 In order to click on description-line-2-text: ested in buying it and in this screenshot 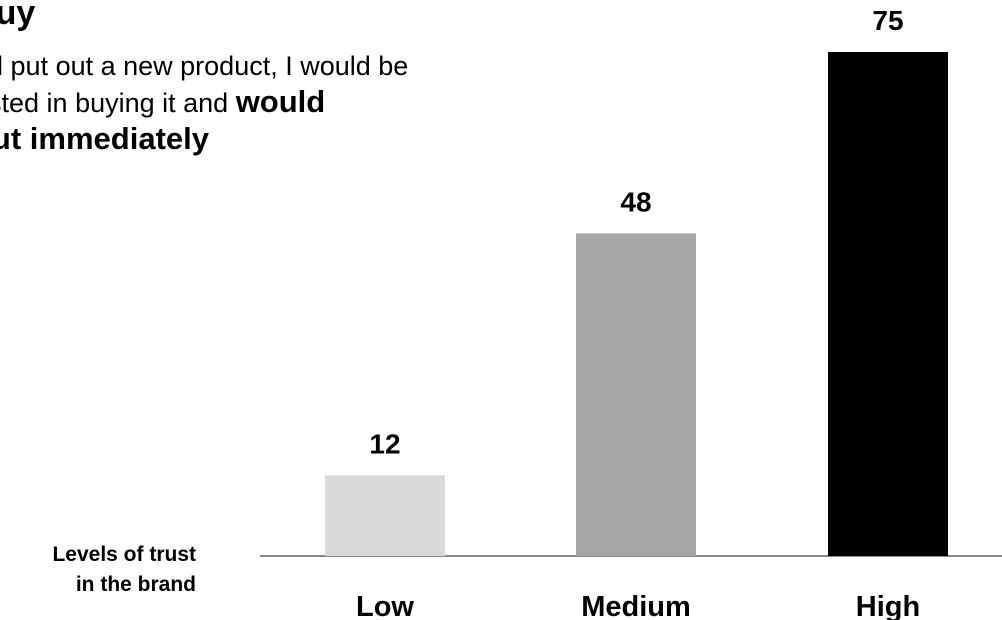, I will do `click(114, 103)`.